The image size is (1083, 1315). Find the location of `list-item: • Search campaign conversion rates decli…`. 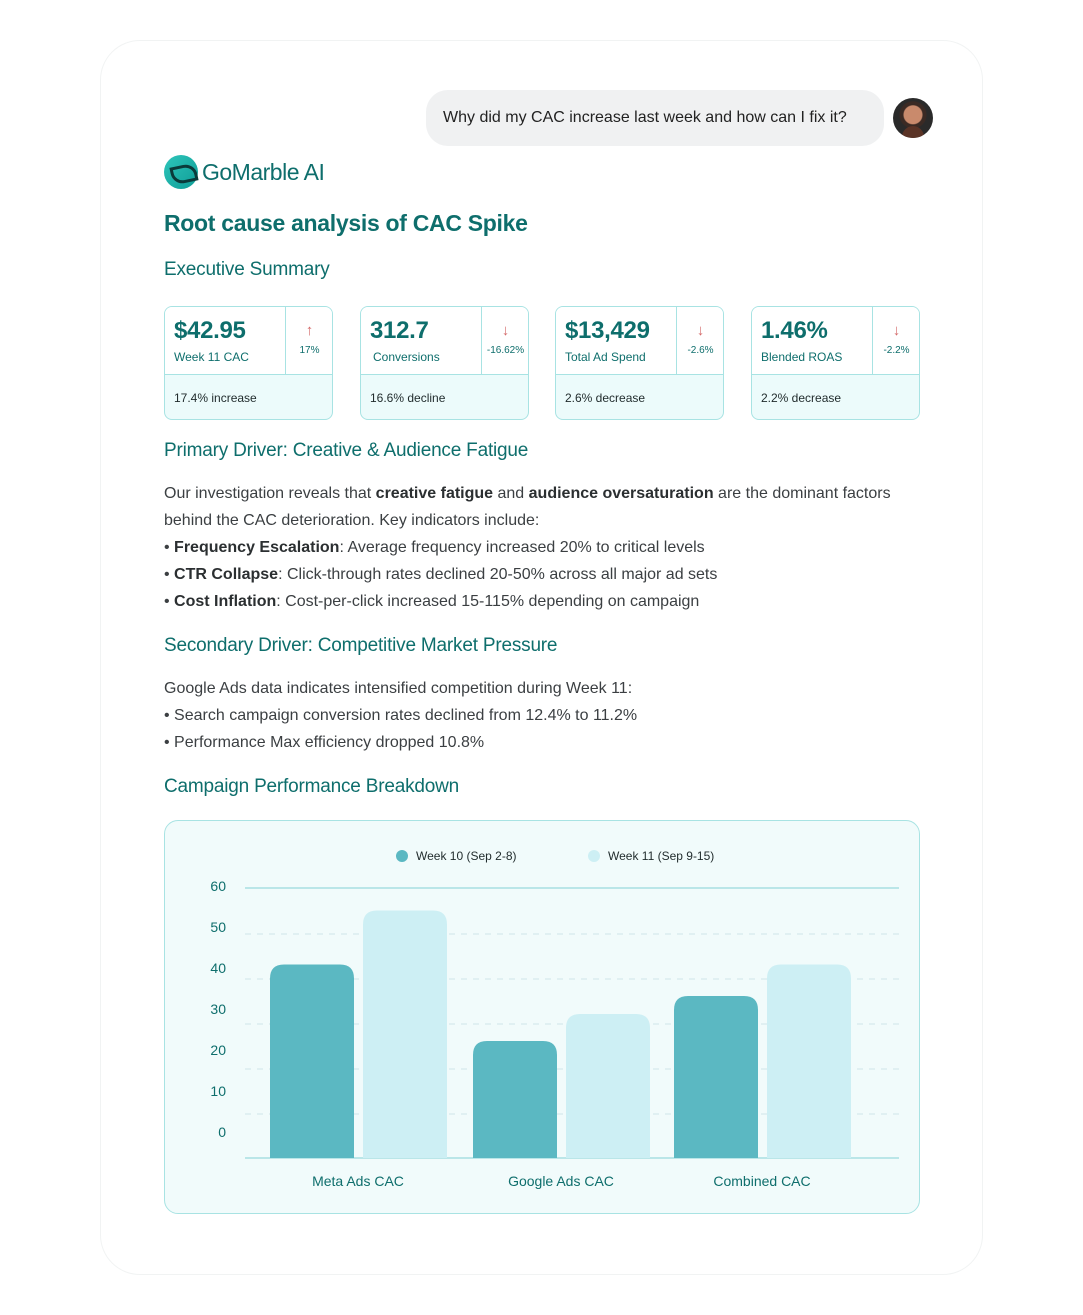

list-item: • Search campaign conversion rates decli… is located at coordinates (401, 715).